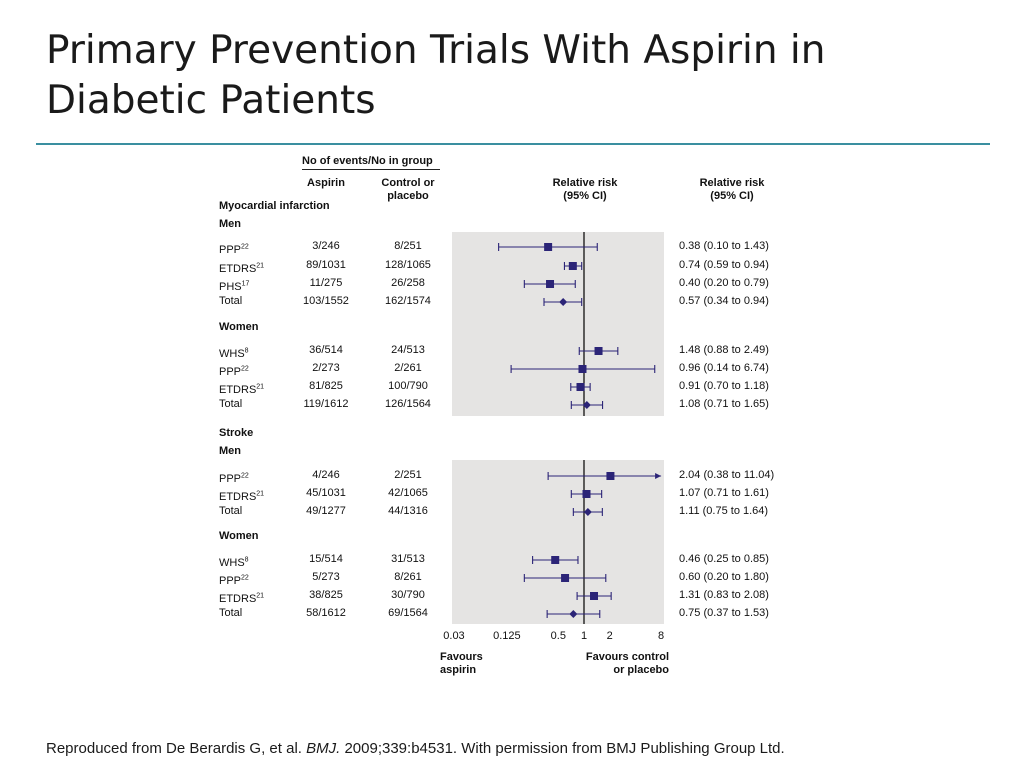 Image resolution: width=1024 pixels, height=768 pixels. I want to click on study-name: PHS17, so click(234, 286).